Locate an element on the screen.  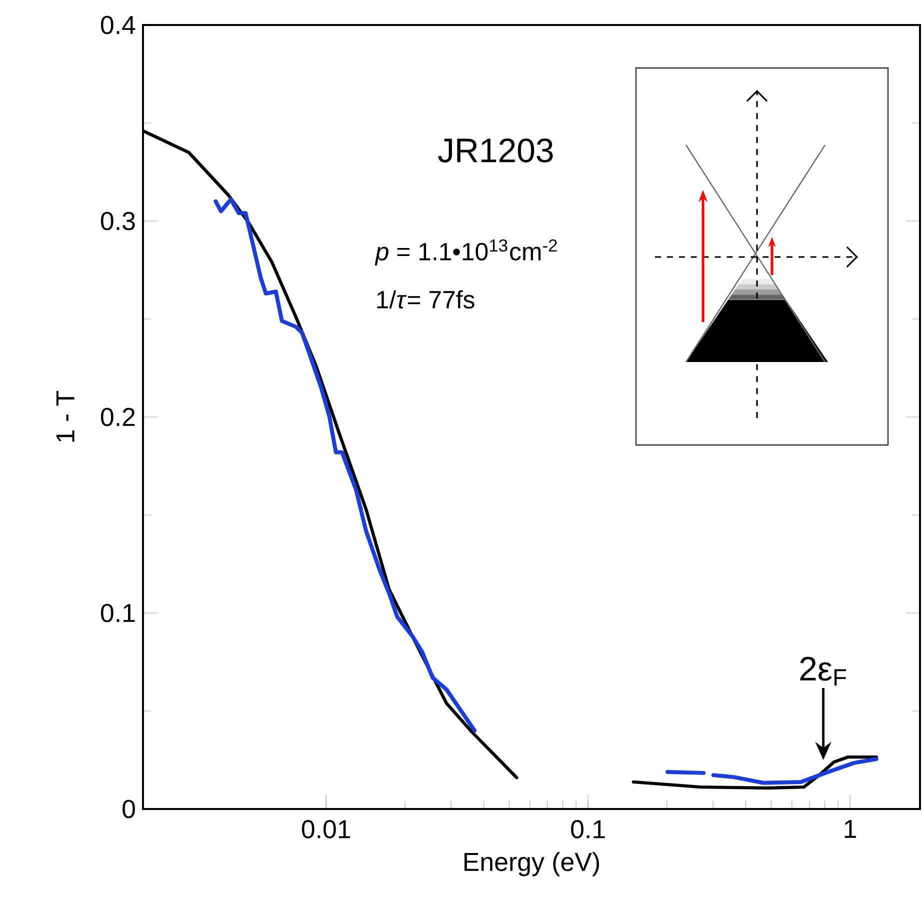
annotation: 2ε$_{F}$ is located at coordinates (823, 671).